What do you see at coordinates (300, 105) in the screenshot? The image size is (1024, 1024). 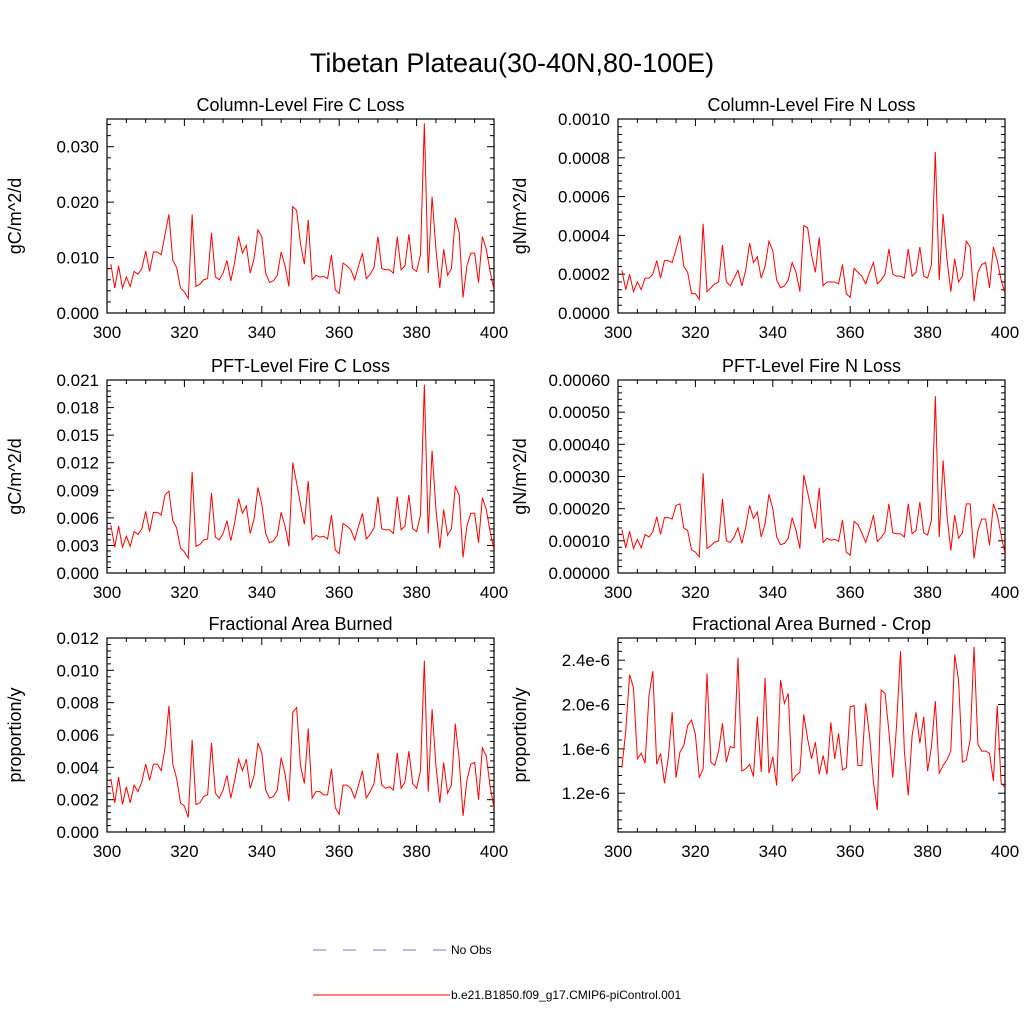 I see `panel-title: Column-Level Fire C Loss` at bounding box center [300, 105].